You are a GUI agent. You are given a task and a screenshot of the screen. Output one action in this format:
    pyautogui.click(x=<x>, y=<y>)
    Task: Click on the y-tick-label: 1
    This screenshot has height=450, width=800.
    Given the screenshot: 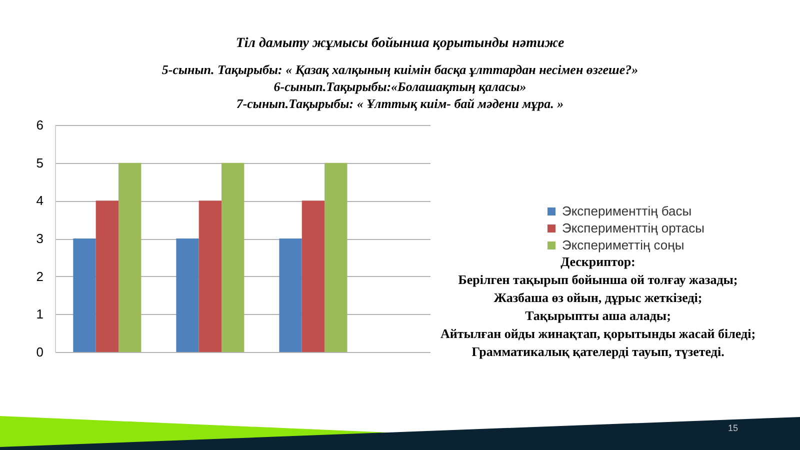 What is the action you would take?
    pyautogui.click(x=40, y=314)
    